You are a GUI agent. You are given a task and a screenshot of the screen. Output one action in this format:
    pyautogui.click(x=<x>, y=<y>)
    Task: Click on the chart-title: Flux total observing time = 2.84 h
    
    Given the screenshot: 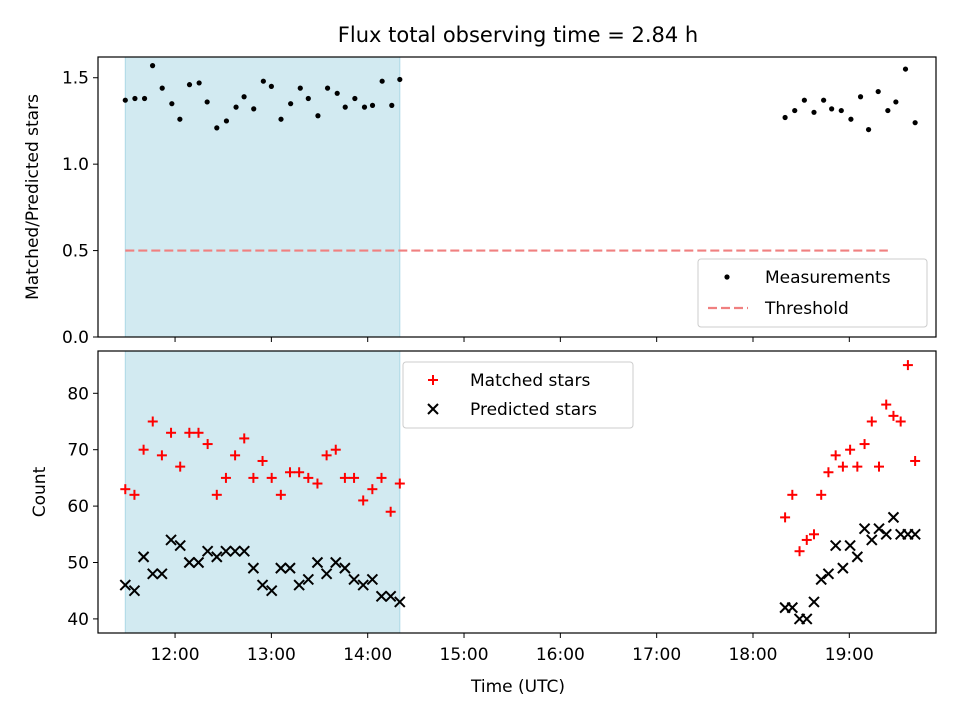 What is the action you would take?
    pyautogui.click(x=518, y=35)
    